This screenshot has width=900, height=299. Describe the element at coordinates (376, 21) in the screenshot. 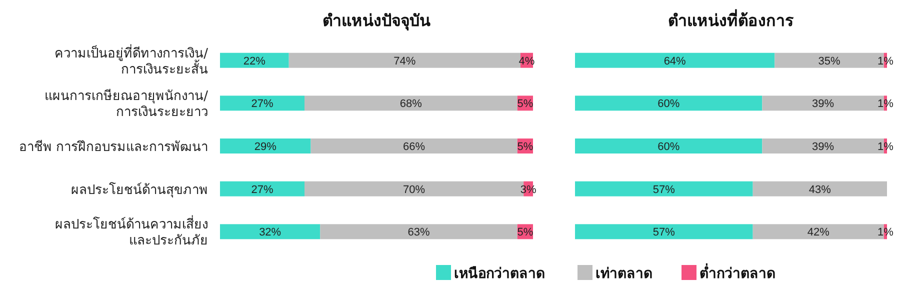

I see `chart-title: ตำแหน่งปัจจุบัน` at that location.